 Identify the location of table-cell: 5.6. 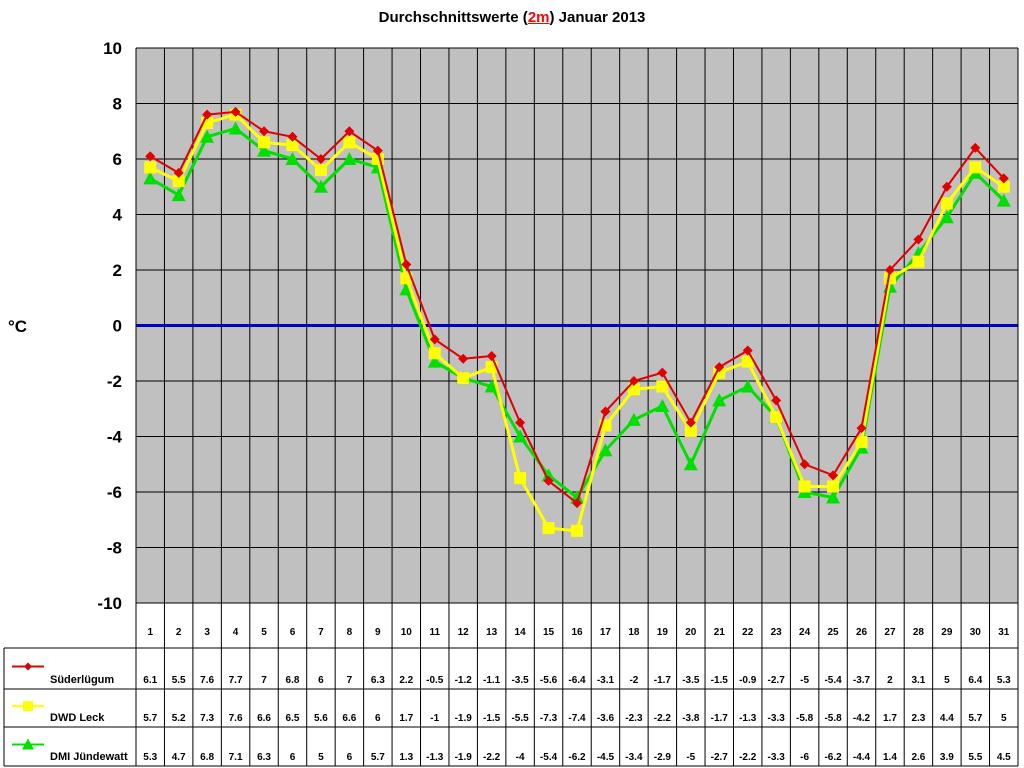
(321, 718).